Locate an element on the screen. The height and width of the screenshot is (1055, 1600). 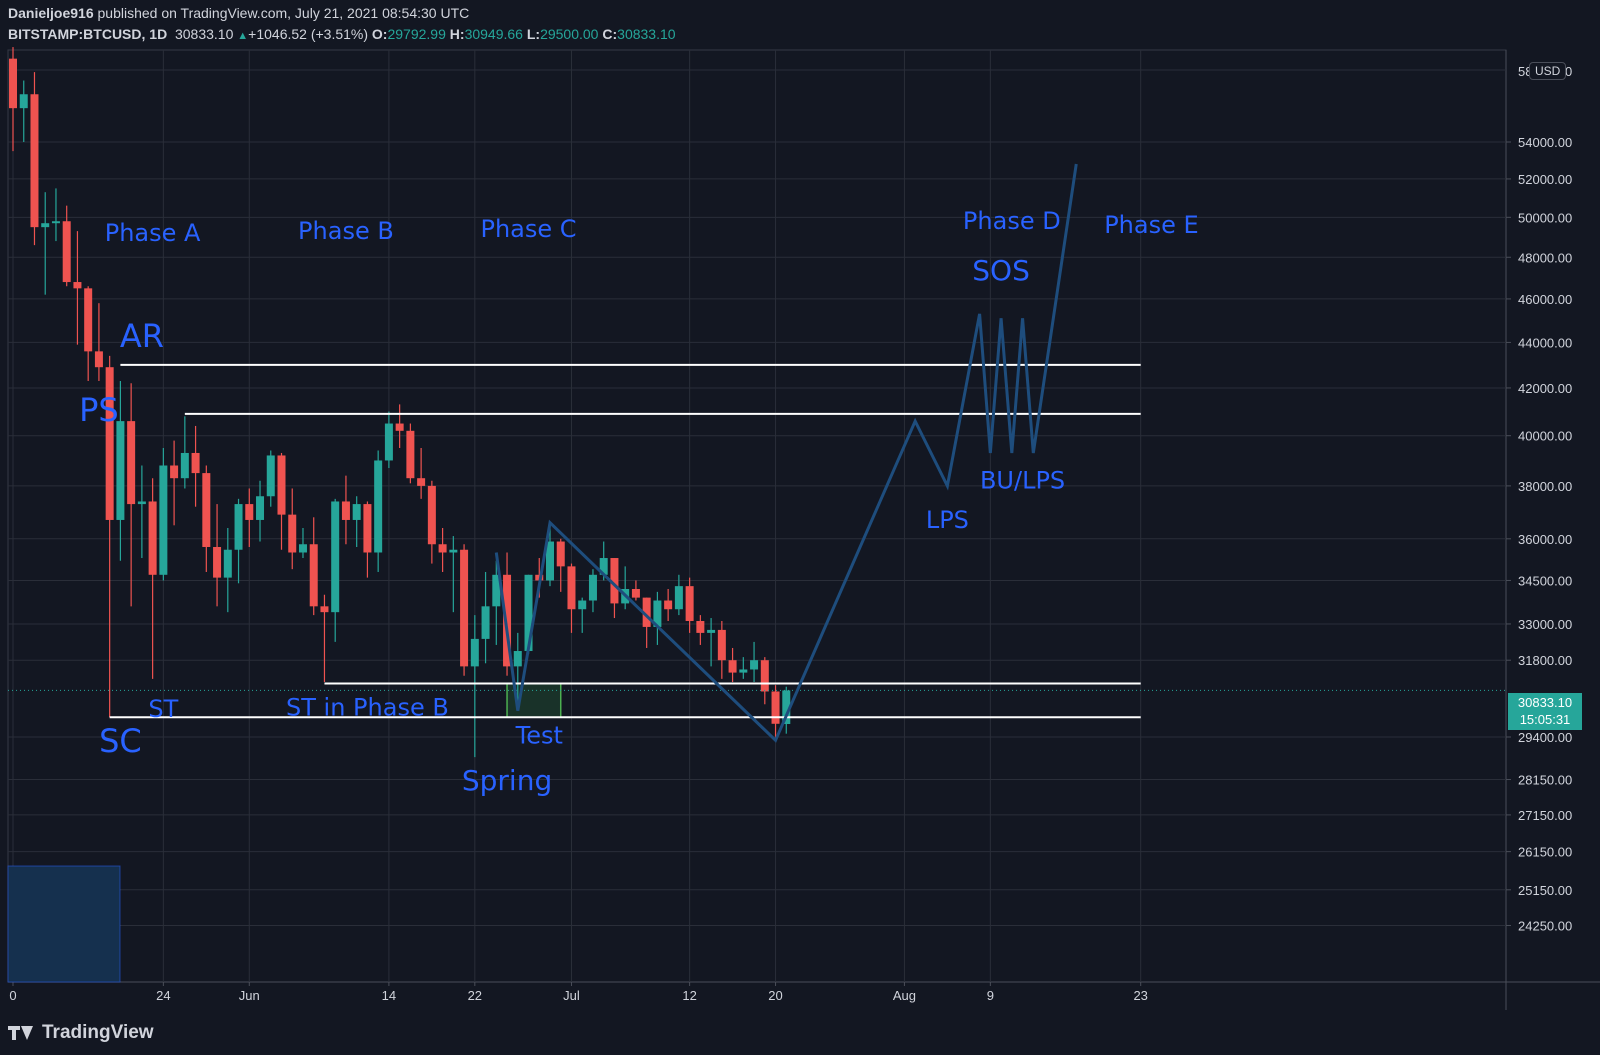
x-tick-label: Jun is located at coordinates (249, 995).